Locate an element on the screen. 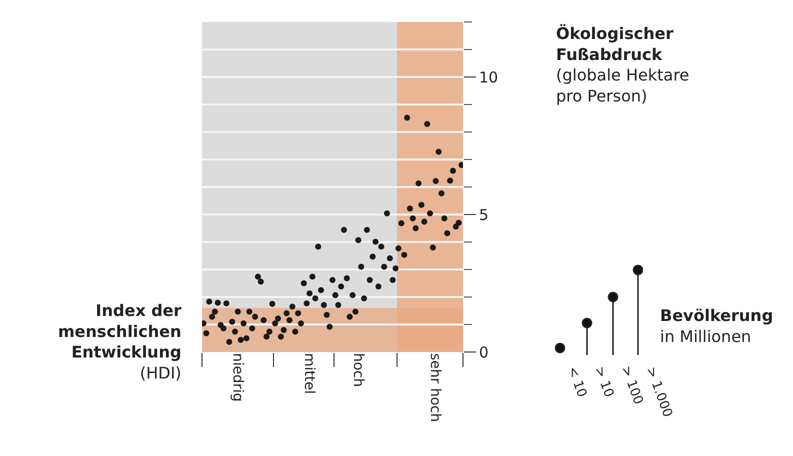 This screenshot has height=456, width=793. x-tick-label: niedrig is located at coordinates (237, 377).